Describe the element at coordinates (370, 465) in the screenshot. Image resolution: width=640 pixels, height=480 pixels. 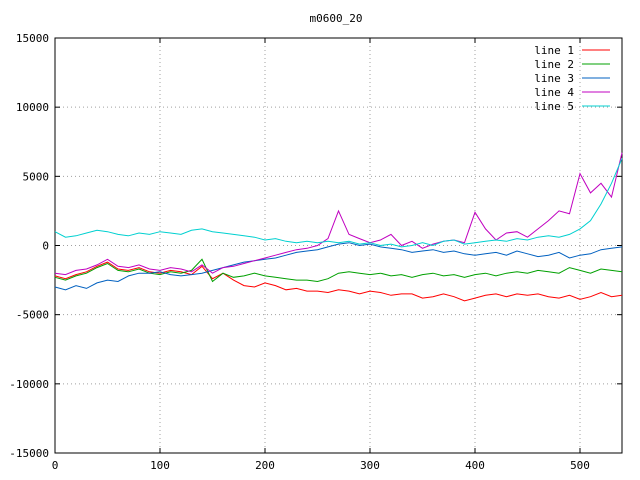
I see `x-tick-label: 300` at that location.